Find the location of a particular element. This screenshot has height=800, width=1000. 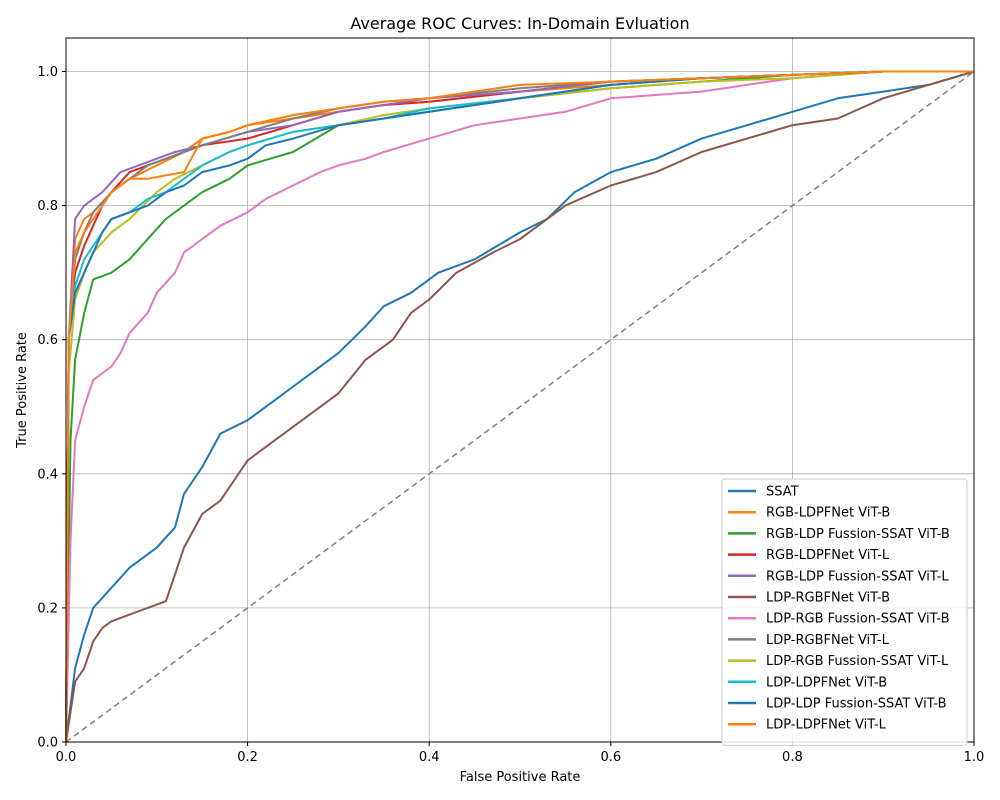

legend-entry: LDP-LDP Fussion-SSAT ViT-B is located at coordinates (856, 704).